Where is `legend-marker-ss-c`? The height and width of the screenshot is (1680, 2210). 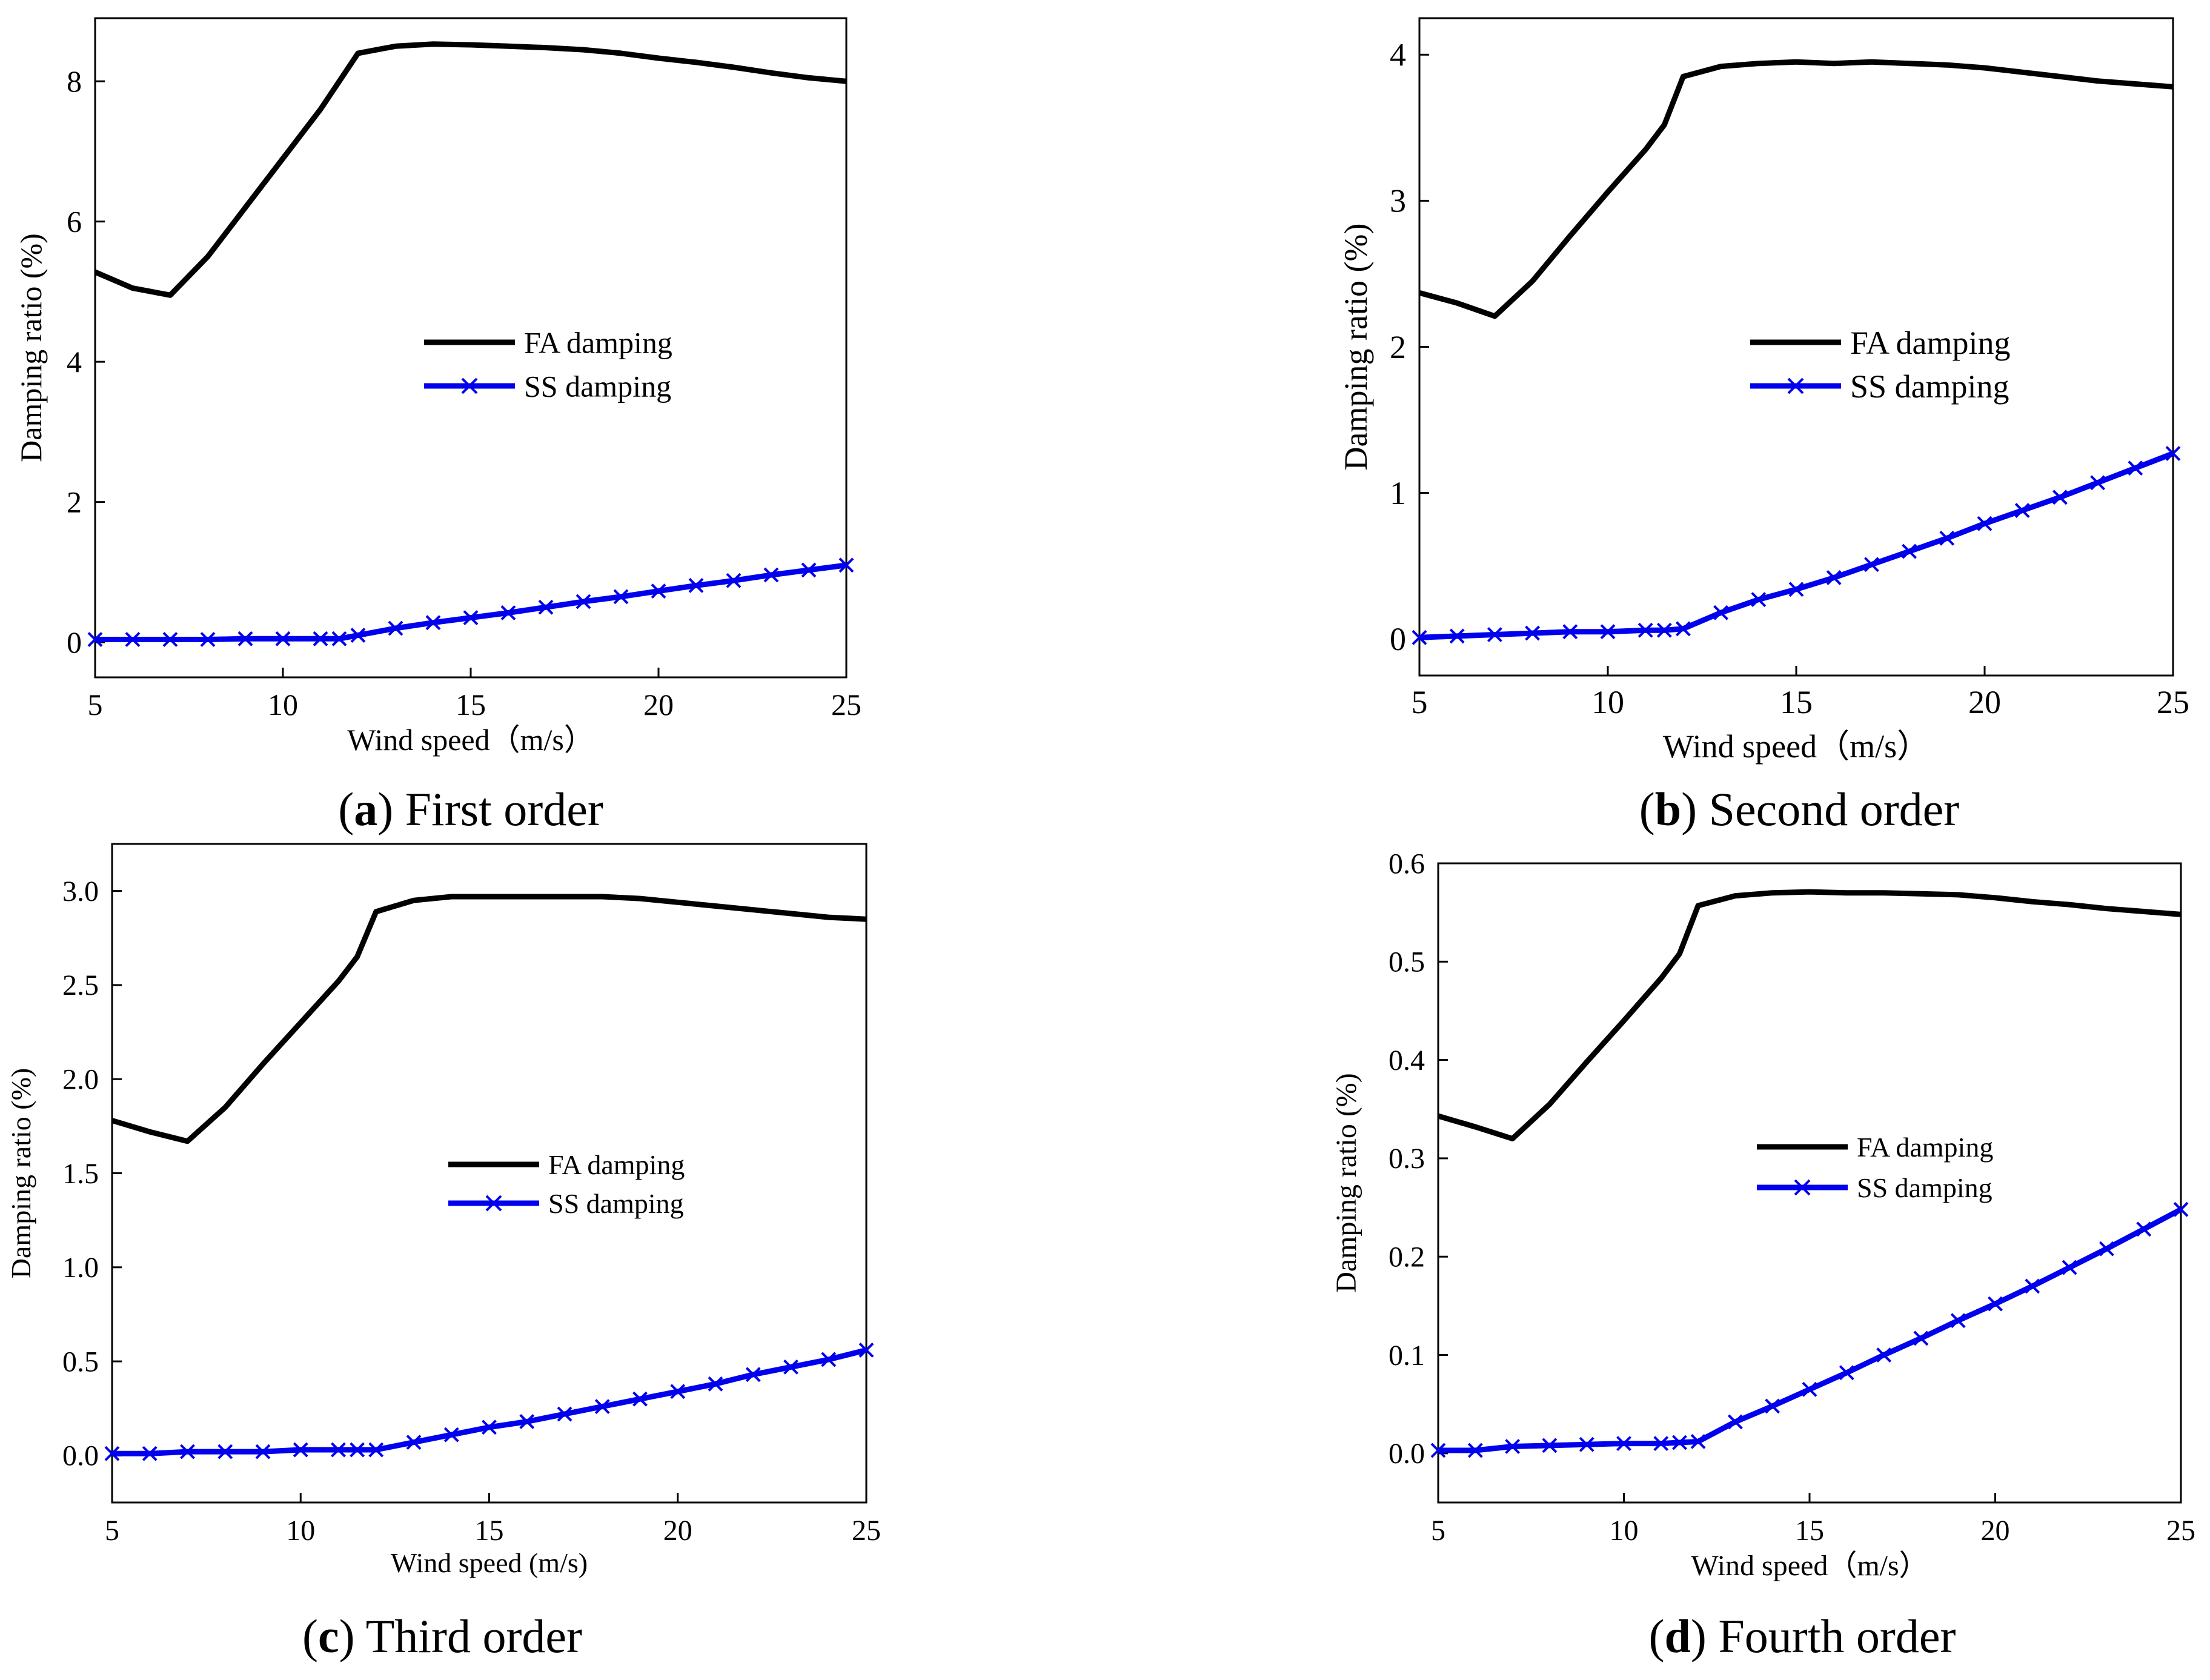 legend-marker-ss-c is located at coordinates (493, 1203).